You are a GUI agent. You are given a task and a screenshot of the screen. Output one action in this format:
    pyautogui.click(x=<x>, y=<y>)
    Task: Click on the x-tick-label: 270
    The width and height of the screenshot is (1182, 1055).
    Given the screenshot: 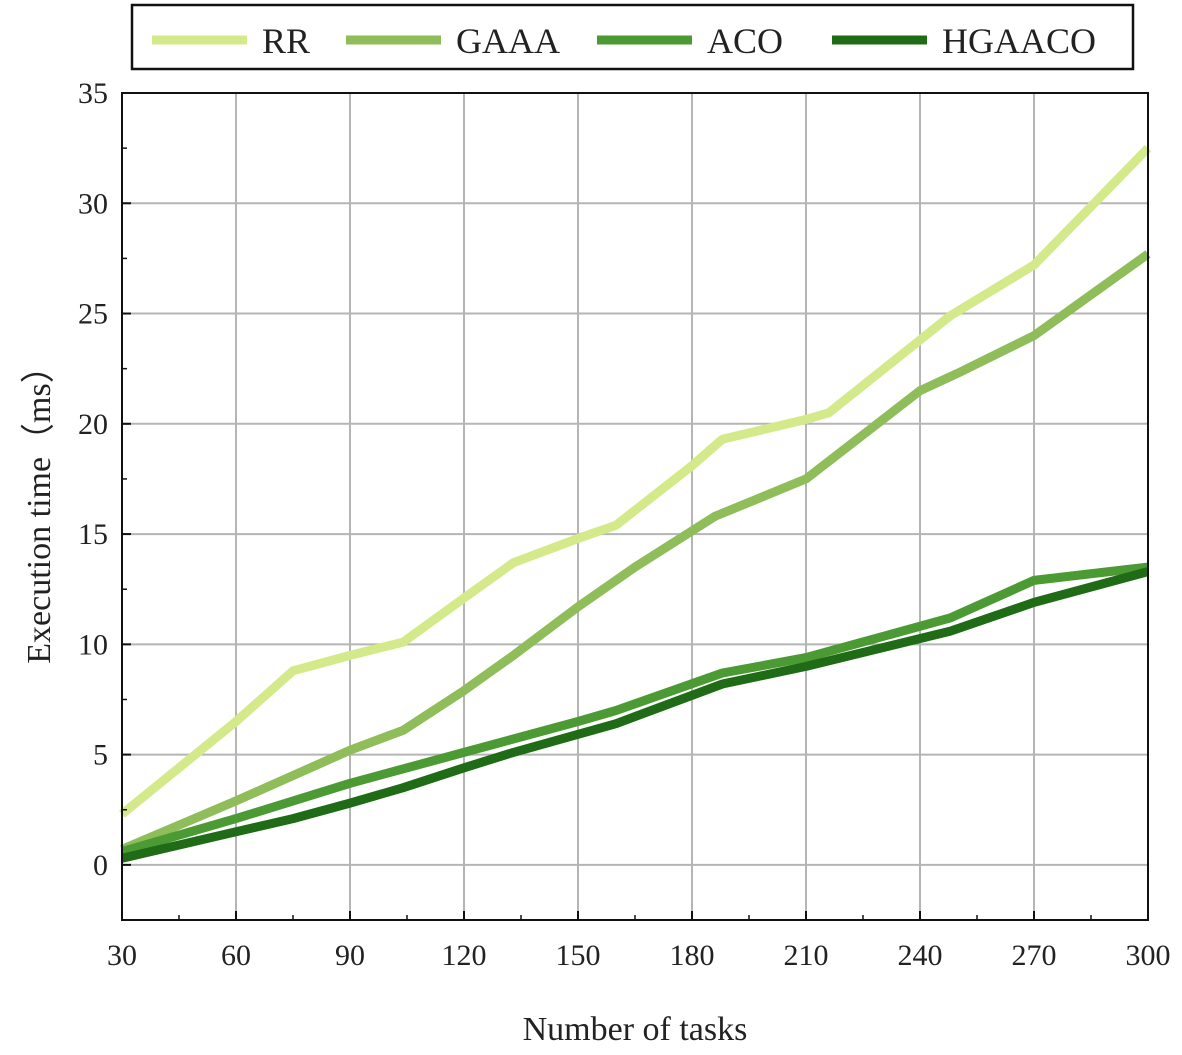 What is the action you would take?
    pyautogui.click(x=1034, y=955)
    